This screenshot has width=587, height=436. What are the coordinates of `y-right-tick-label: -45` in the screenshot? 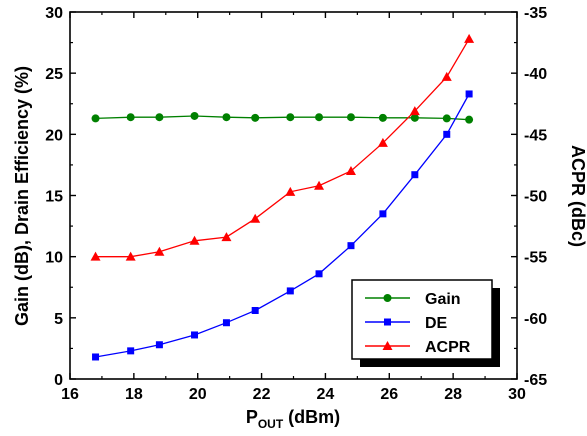 It's located at (535, 135).